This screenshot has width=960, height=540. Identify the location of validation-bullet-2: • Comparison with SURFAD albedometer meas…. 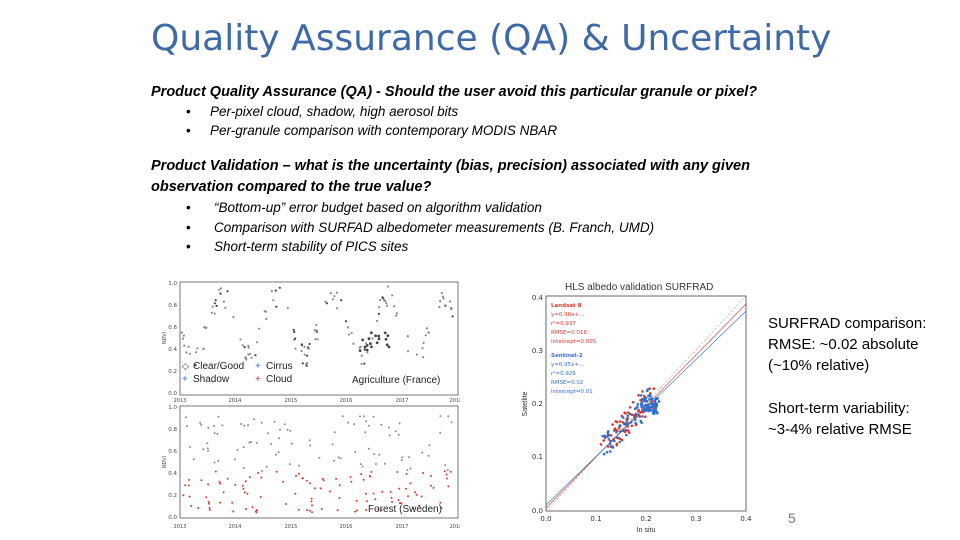
(420, 227).